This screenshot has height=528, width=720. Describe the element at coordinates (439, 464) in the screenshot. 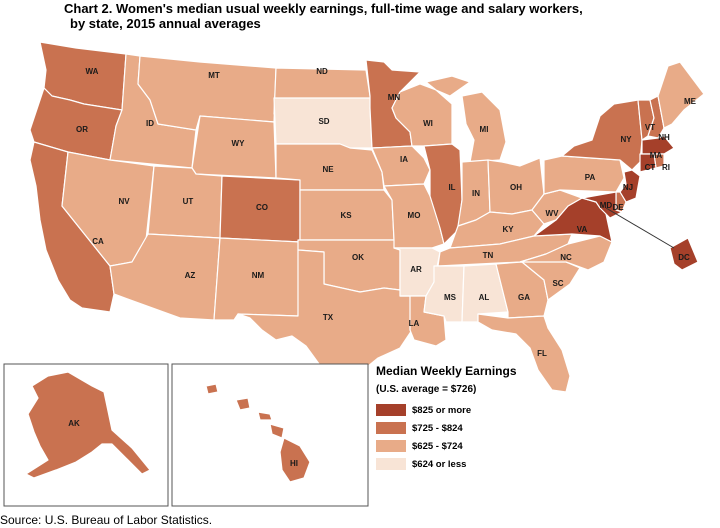

I see `legend-item-label: $624 or less` at that location.